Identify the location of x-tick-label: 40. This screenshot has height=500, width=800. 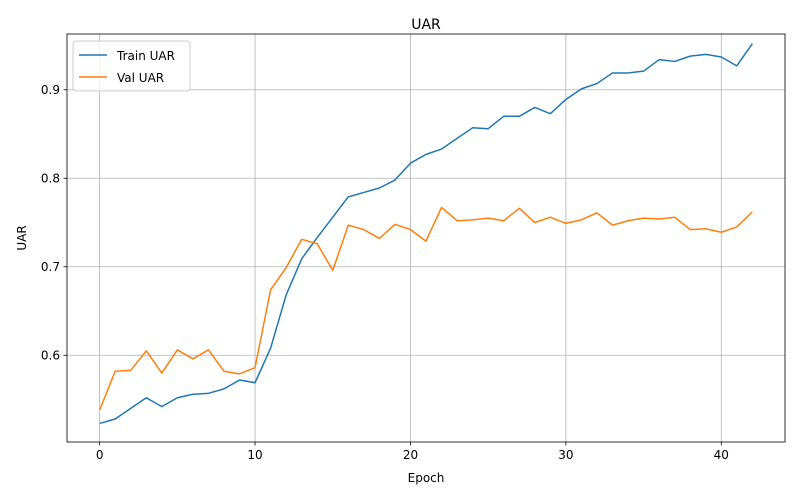
(721, 455).